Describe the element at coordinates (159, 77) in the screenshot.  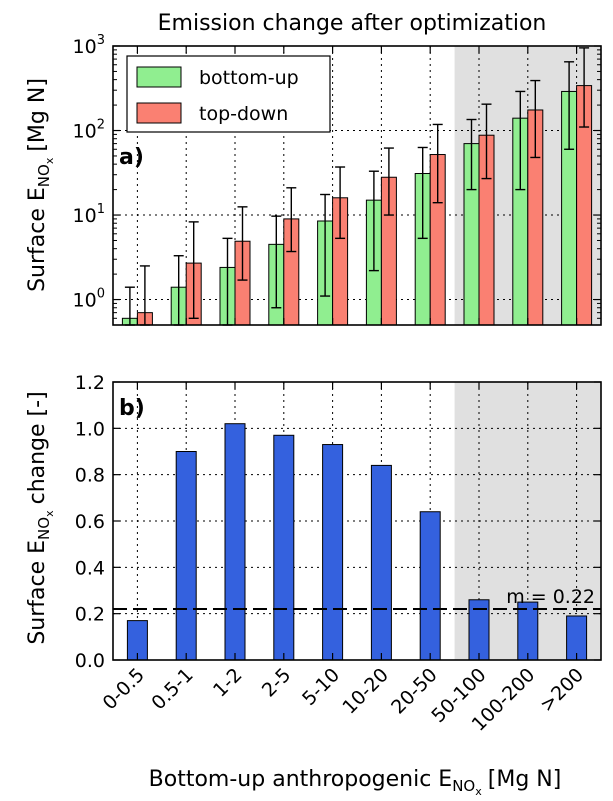
I see `legend-swatch-bottom-up` at that location.